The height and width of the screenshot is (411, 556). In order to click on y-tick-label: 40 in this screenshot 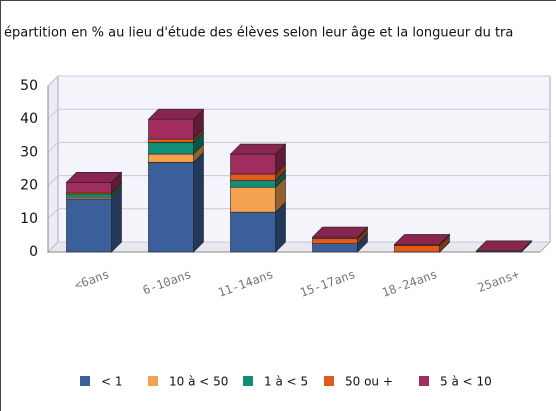, I will do `click(29, 119)`.